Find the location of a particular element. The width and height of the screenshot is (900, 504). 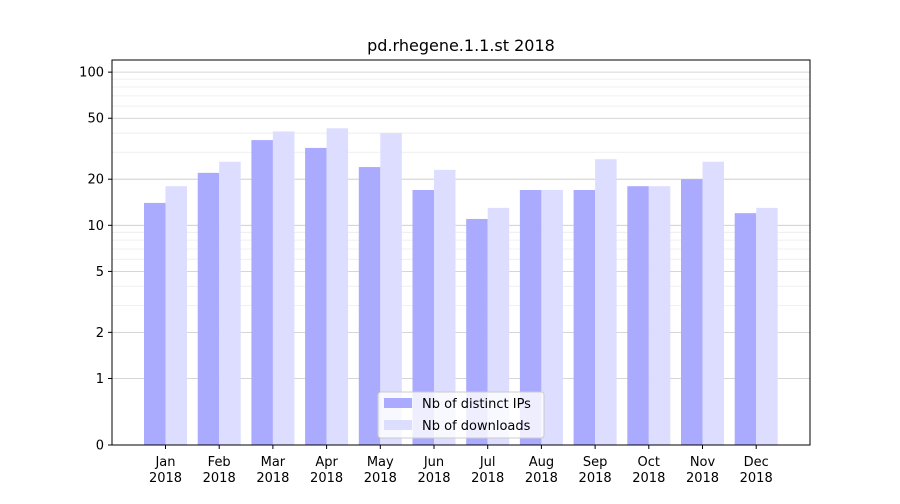

bar-downloads-dec is located at coordinates (767, 326).